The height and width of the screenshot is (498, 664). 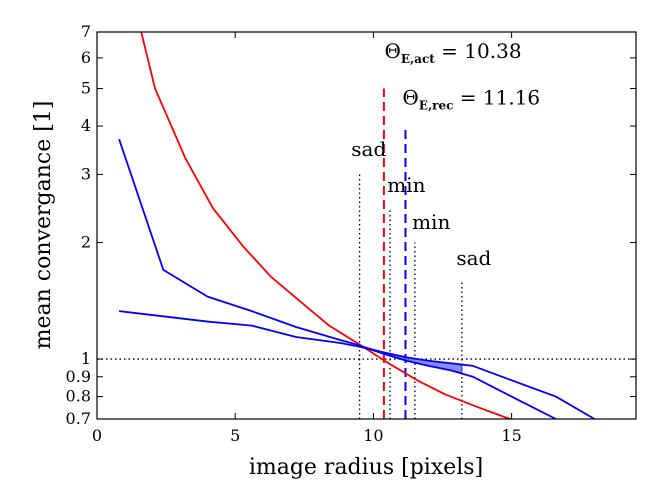 I want to click on y-tick-label: 1, so click(x=86, y=358).